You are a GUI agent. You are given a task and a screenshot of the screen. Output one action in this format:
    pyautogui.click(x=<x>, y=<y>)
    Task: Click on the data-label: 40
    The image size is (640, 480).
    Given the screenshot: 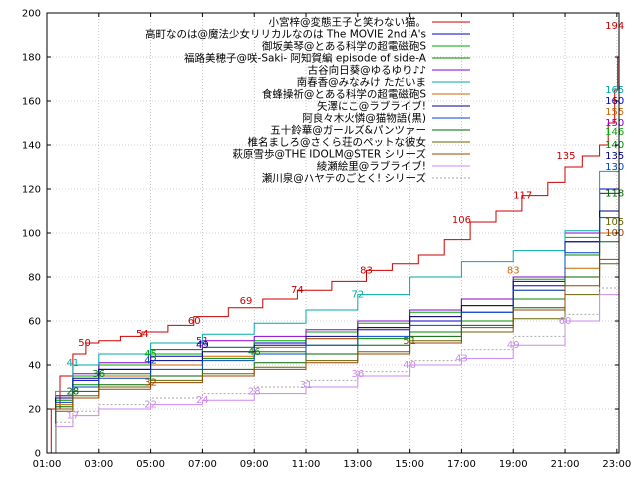 What is the action you would take?
    pyautogui.click(x=409, y=365)
    